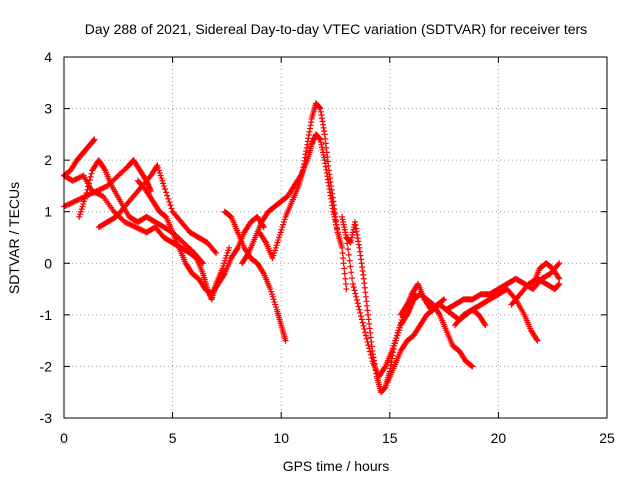 Image resolution: width=640 pixels, height=480 pixels. I want to click on x-tick-label: 25, so click(607, 438).